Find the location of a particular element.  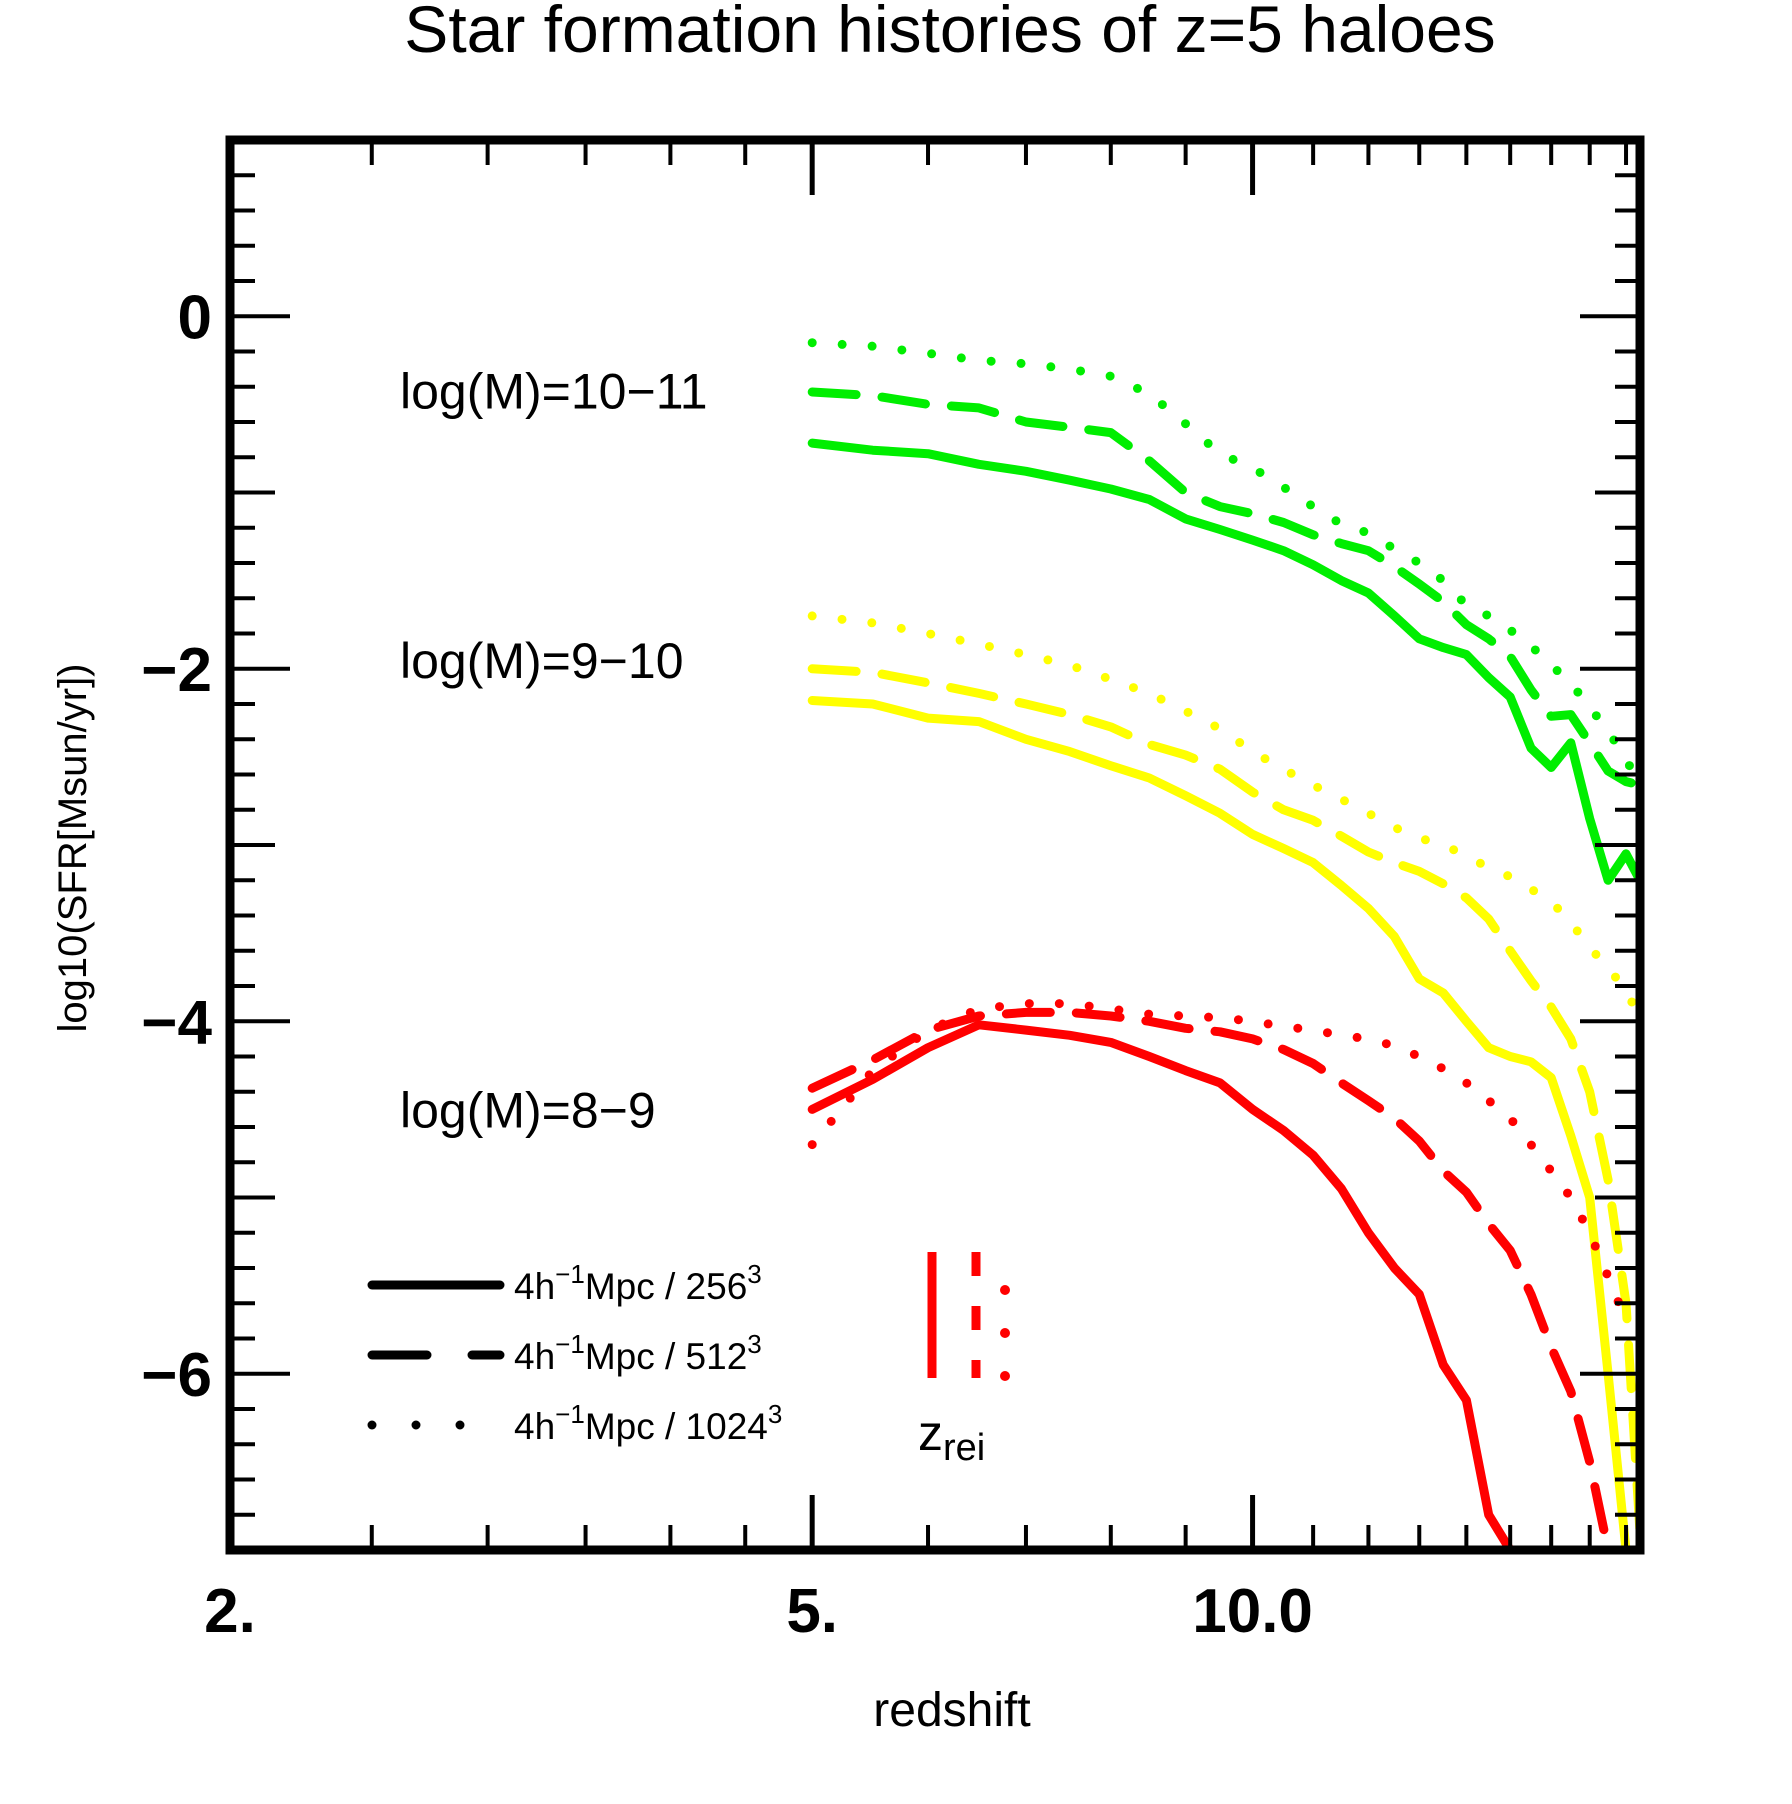

series-10-11-dashed is located at coordinates (1226, 588).